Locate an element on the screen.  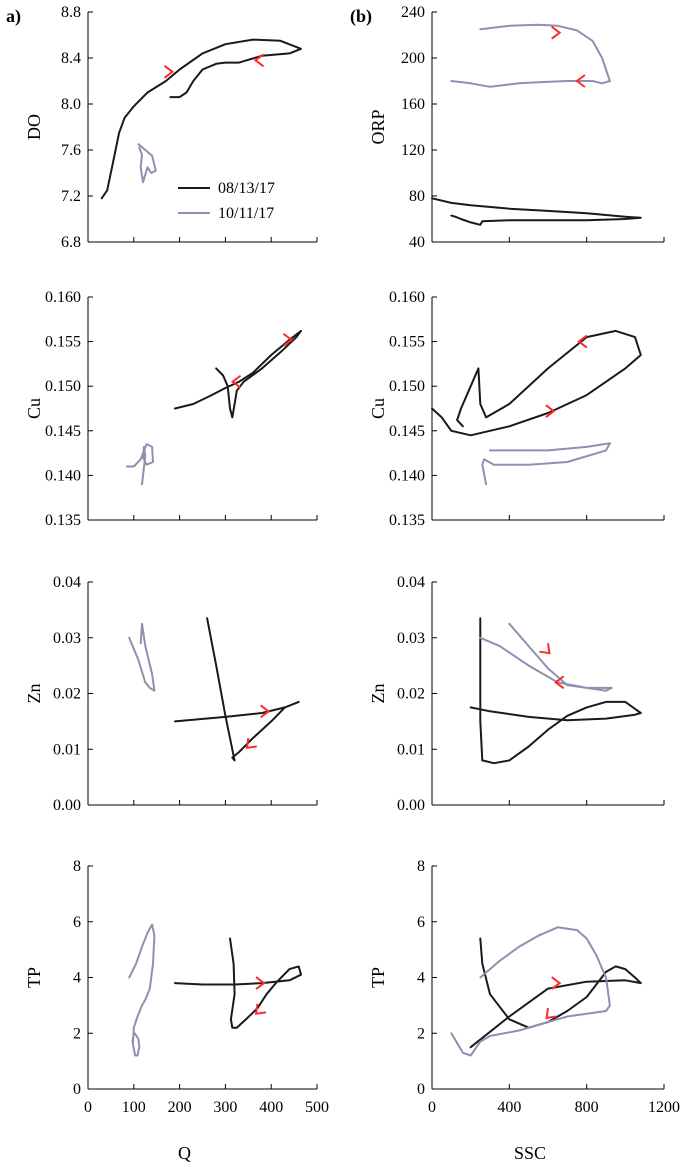
y-tick-label: 6.8 is located at coordinates (71, 242).